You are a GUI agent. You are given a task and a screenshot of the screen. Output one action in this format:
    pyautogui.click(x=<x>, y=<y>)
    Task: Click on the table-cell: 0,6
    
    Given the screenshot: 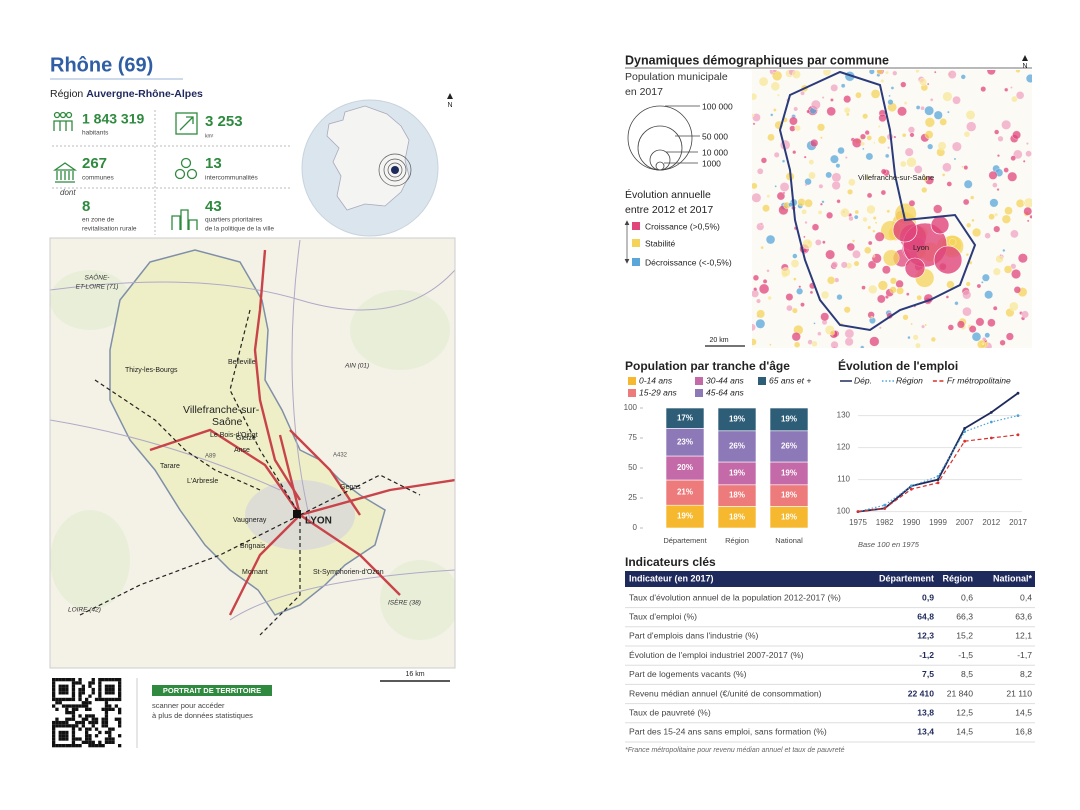 What is the action you would take?
    pyautogui.click(x=967, y=597)
    